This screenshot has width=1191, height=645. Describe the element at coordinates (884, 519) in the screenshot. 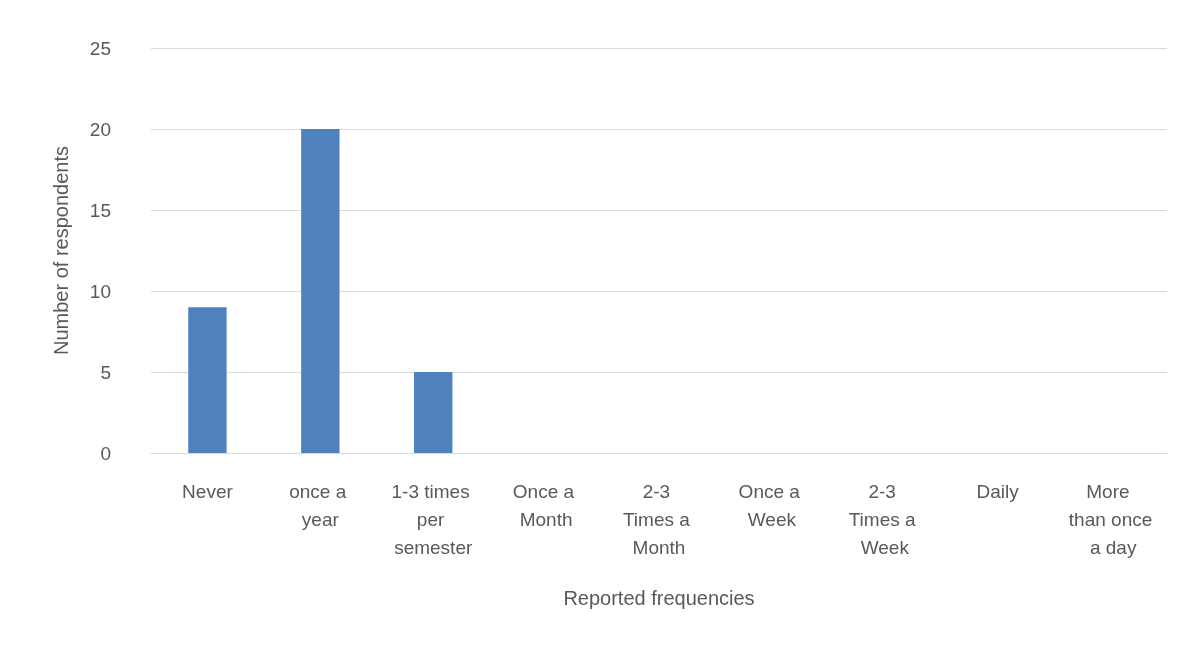

I see `x-tick-label: 2-3 Times a Week` at that location.